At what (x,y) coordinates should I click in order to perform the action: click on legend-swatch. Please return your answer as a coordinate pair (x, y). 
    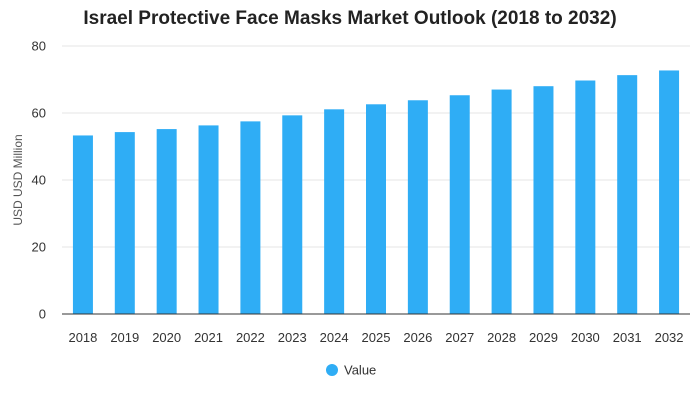
    Looking at the image, I should click on (332, 370).